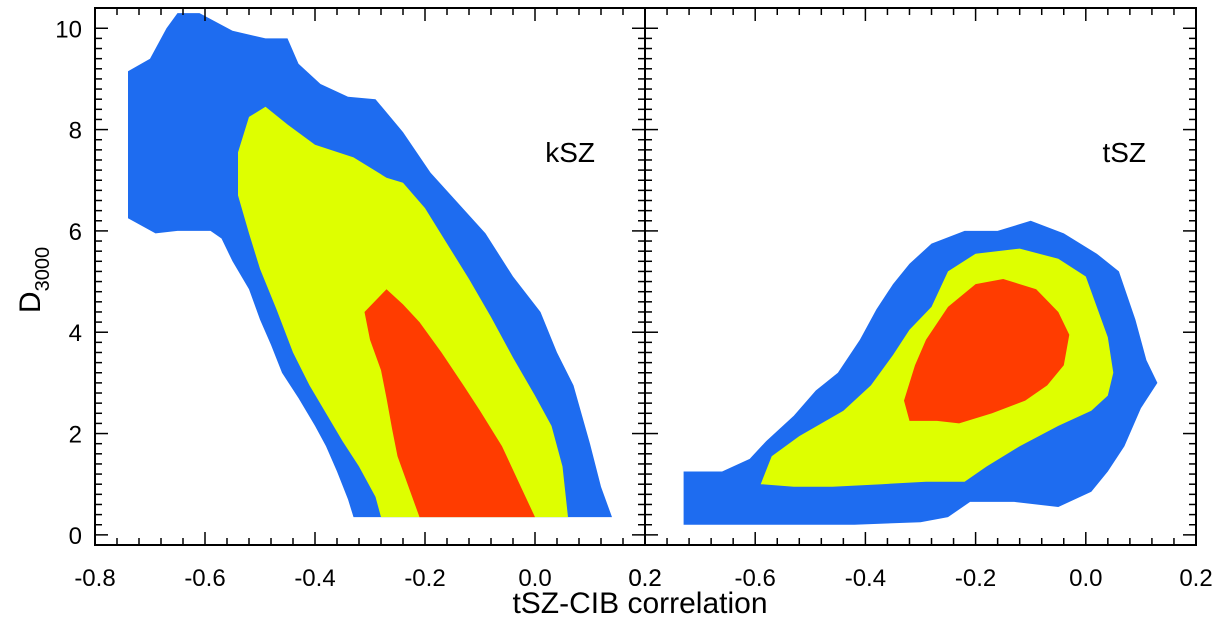 This screenshot has height=624, width=1228. What do you see at coordinates (987, 351) in the screenshot?
I see `contour-inner-tsz` at bounding box center [987, 351].